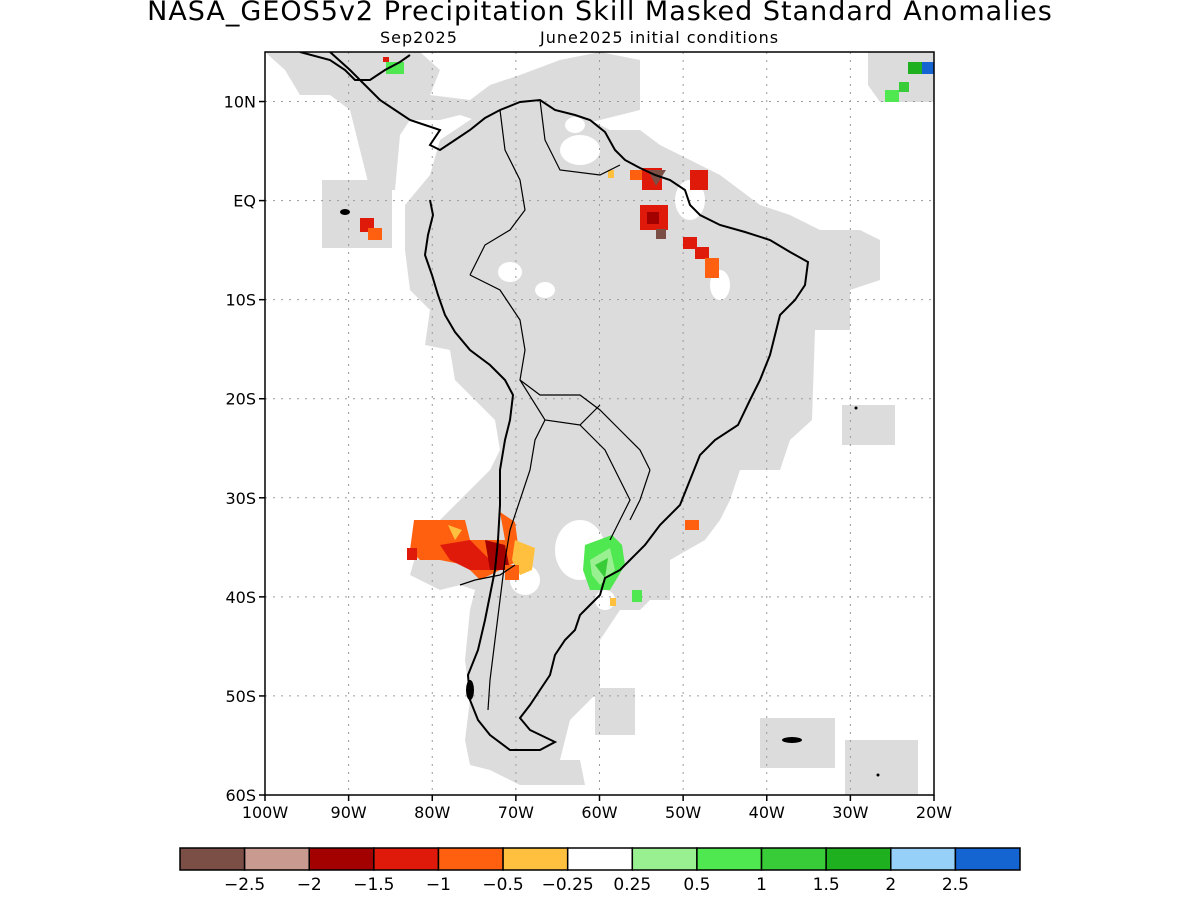  Describe the element at coordinates (240, 102) in the screenshot. I see `lat-tick-label: 10N` at that location.